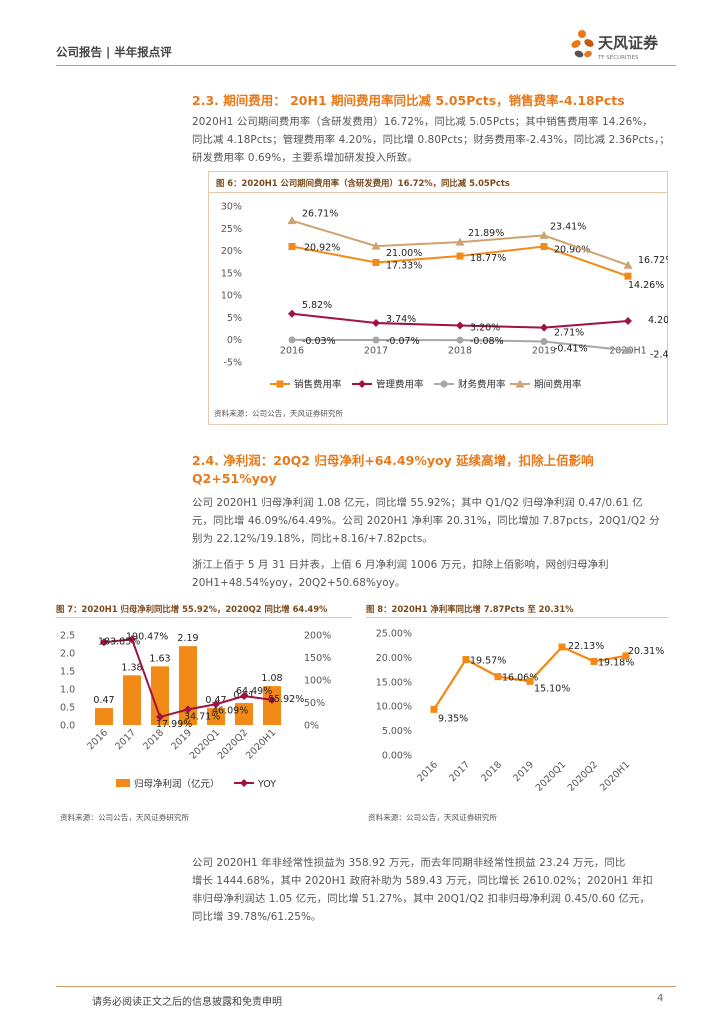  I want to click on data-label: 4.20%, so click(658, 320).